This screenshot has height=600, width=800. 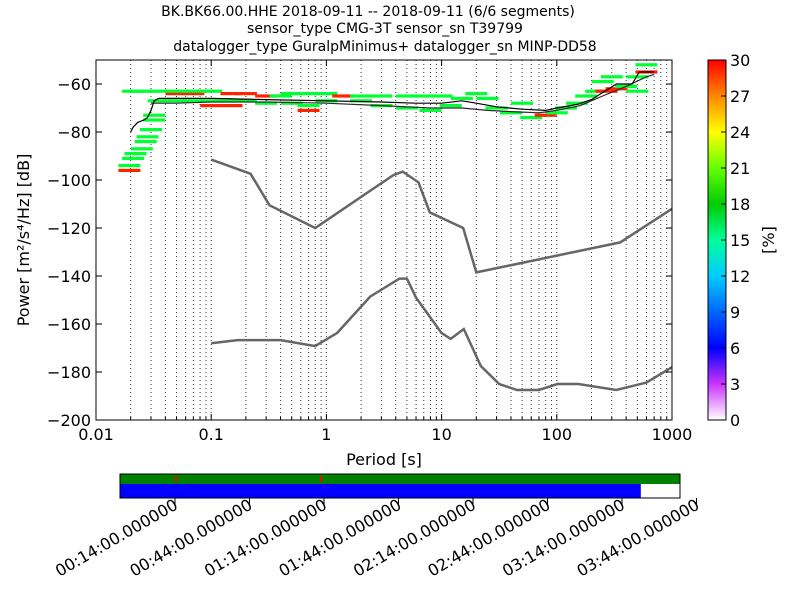 What do you see at coordinates (210, 434) in the screenshot?
I see `x-tick-label: 0.1` at bounding box center [210, 434].